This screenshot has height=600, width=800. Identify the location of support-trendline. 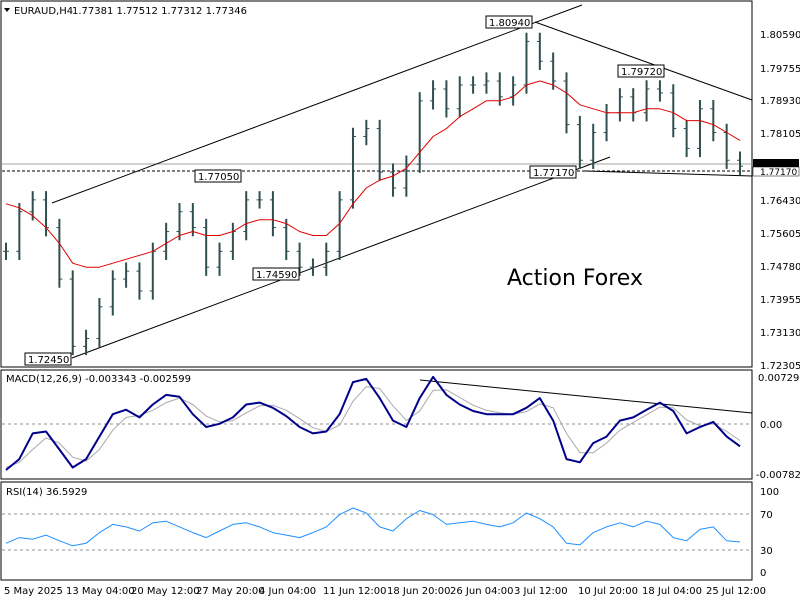
(668, 173).